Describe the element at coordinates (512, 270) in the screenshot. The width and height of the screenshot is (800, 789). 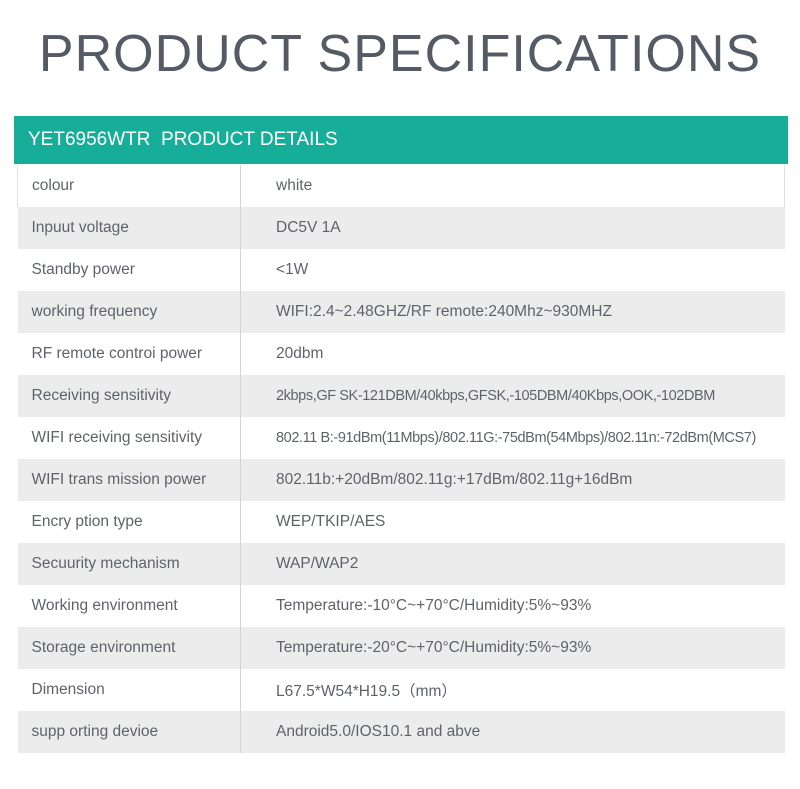
I see `spec-value: <1W` at that location.